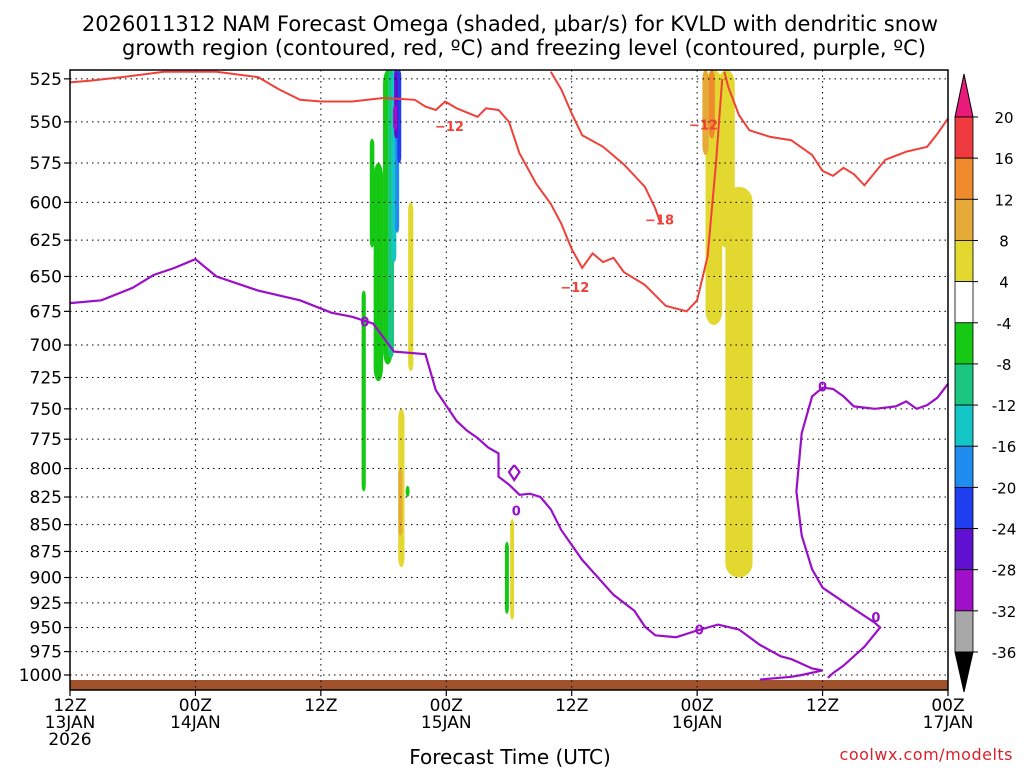 The image size is (1024, 768). I want to click on colorbar-top-arrow, so click(964, 95).